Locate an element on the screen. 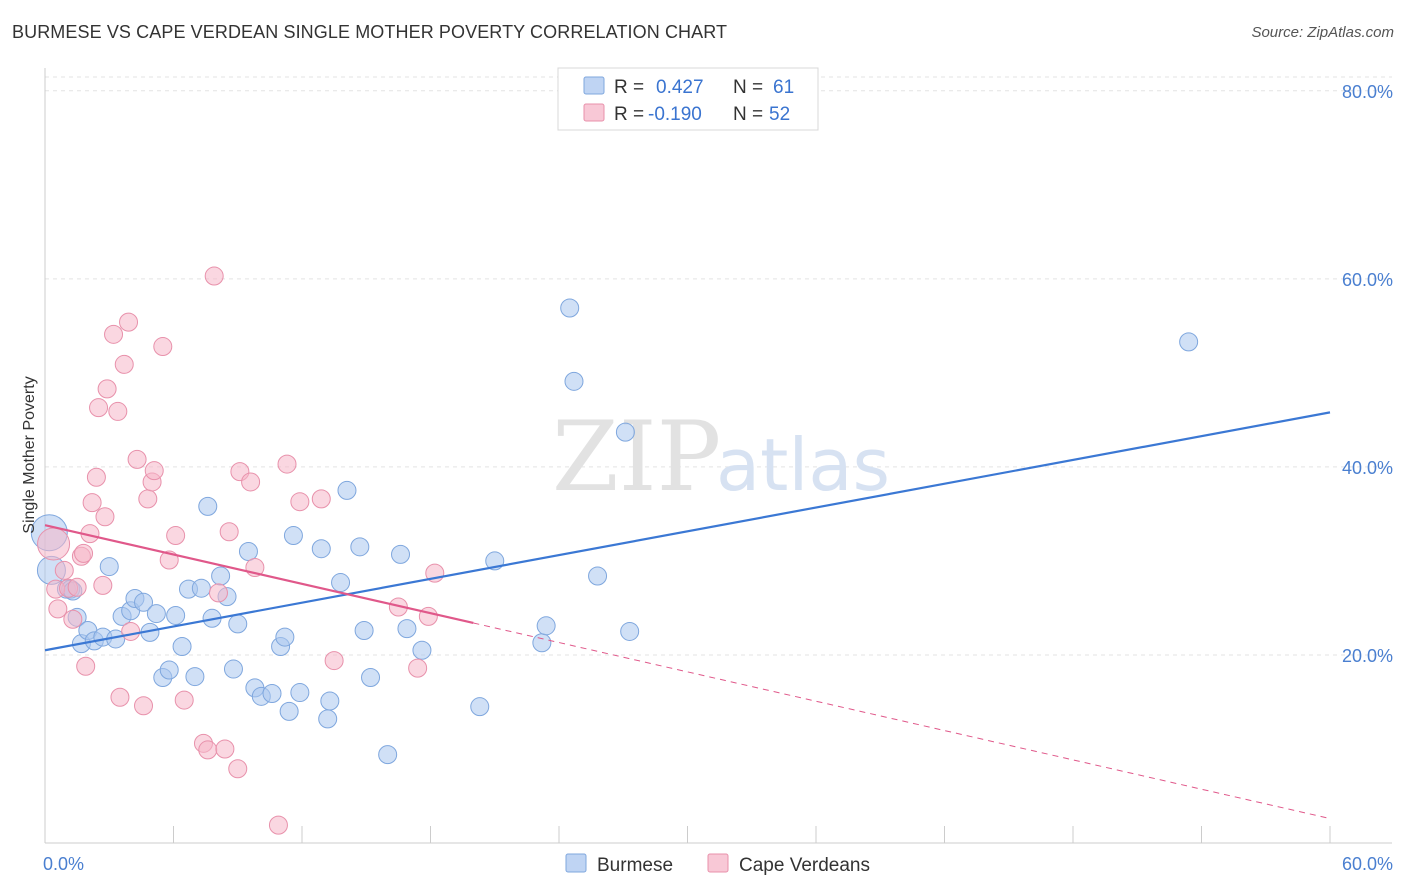  y-tick-label: 60.0% is located at coordinates (1367, 280).